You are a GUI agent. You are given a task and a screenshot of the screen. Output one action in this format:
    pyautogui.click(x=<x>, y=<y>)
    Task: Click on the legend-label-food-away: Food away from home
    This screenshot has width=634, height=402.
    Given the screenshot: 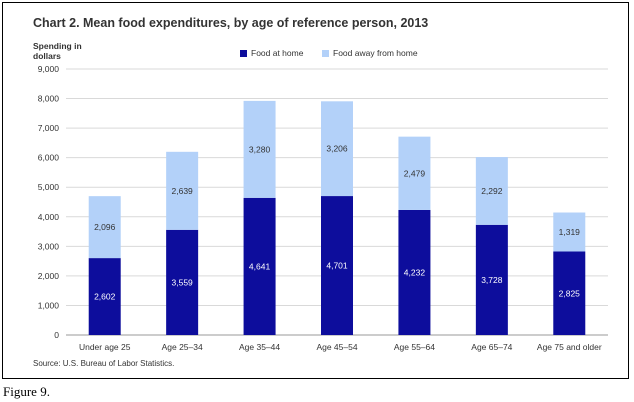 What is the action you would take?
    pyautogui.click(x=375, y=53)
    